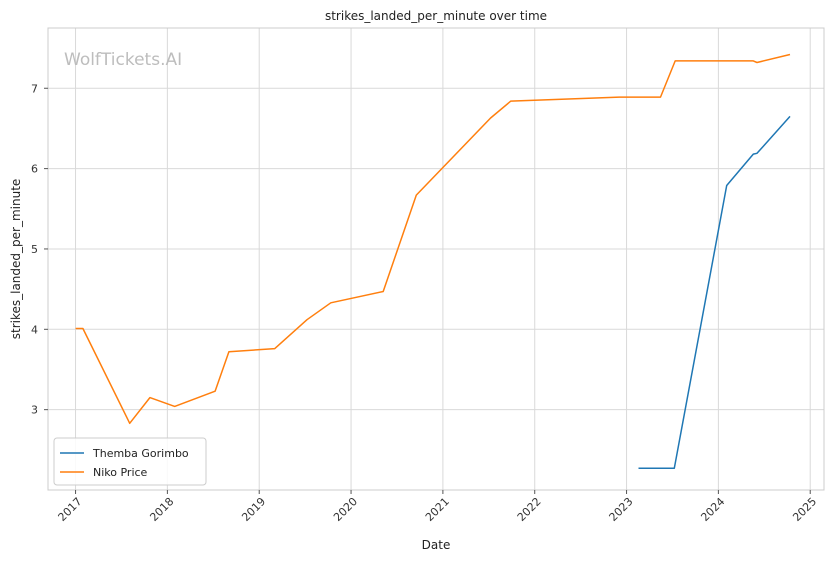  What do you see at coordinates (34, 249) in the screenshot?
I see `y-tick-label: 5` at bounding box center [34, 249].